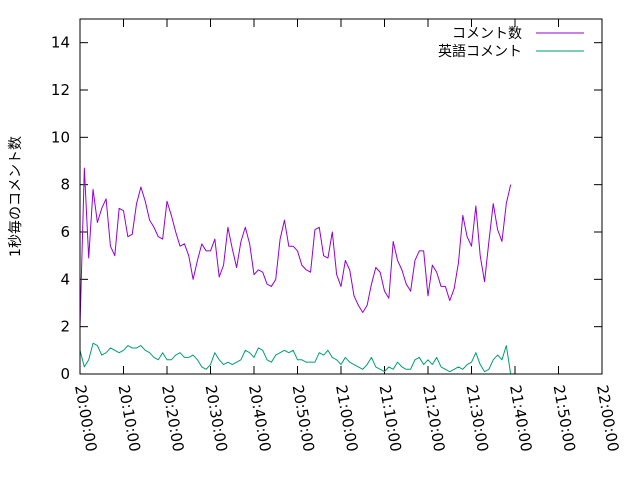 The width and height of the screenshot is (640, 480). What do you see at coordinates (65, 185) in the screenshot?
I see `y-tick-label: 8` at bounding box center [65, 185].